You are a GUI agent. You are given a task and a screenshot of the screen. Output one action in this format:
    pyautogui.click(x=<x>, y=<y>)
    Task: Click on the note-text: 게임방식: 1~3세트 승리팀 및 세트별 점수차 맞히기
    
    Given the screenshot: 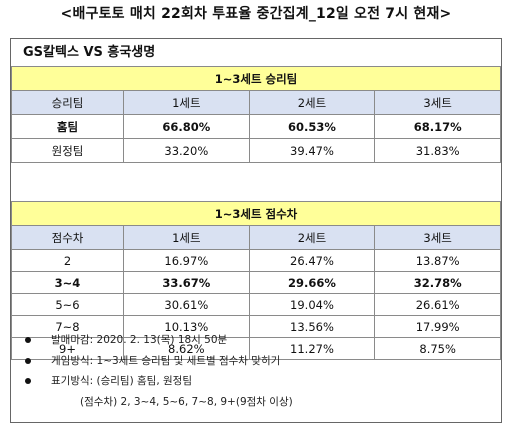 What is the action you would take?
    pyautogui.click(x=166, y=360)
    